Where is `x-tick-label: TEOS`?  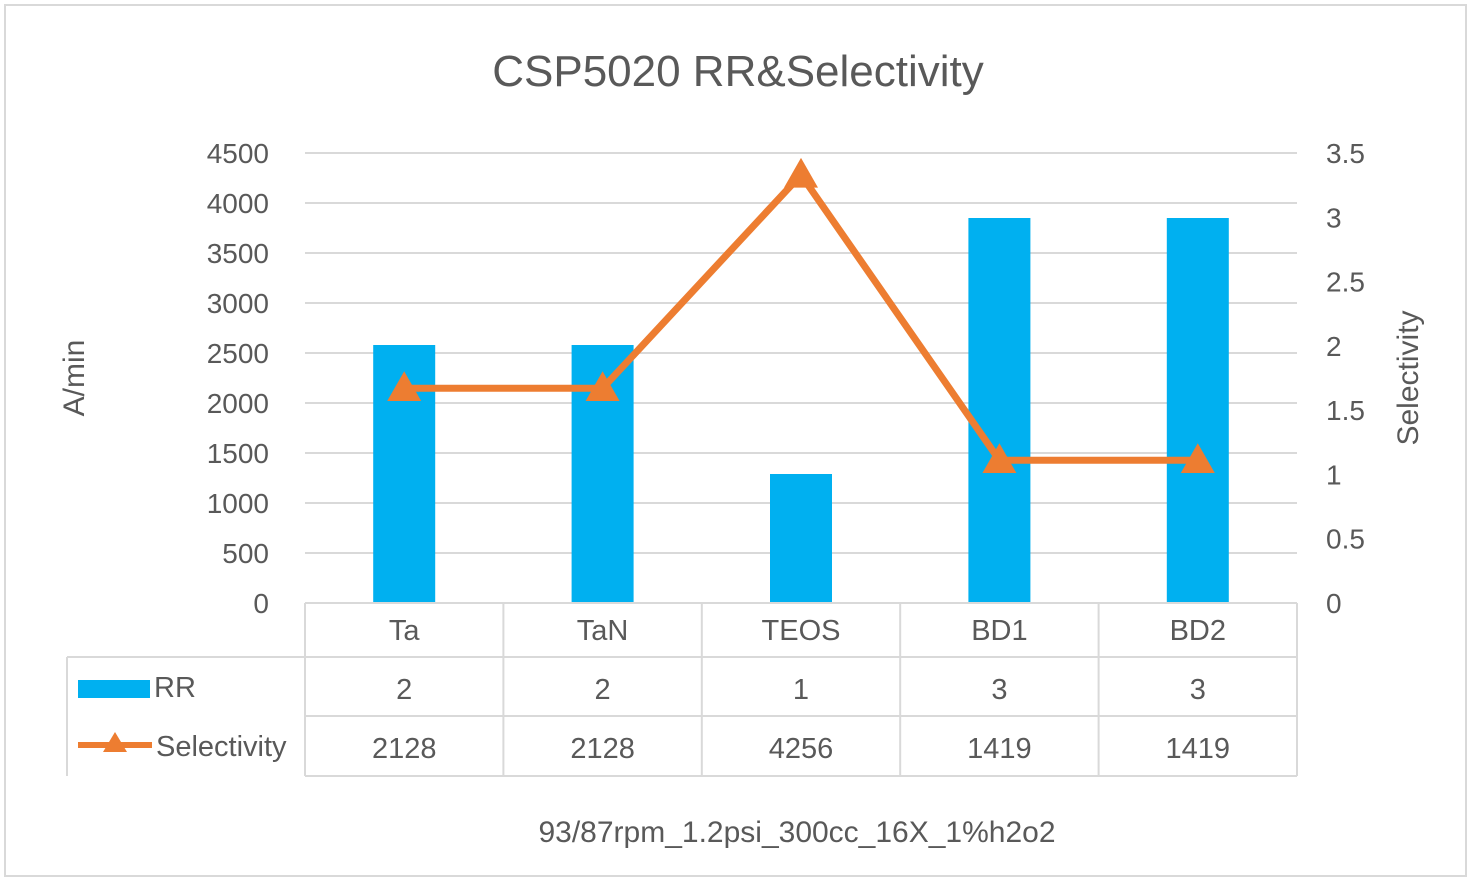 x-tick-label: TEOS is located at coordinates (801, 631).